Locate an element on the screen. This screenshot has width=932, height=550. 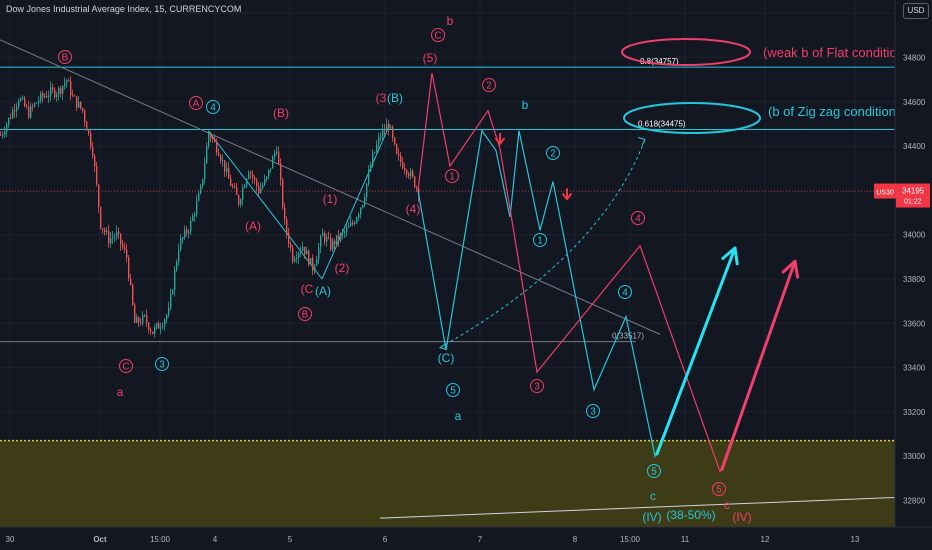
price-tick-label: 33200 is located at coordinates (914, 412).